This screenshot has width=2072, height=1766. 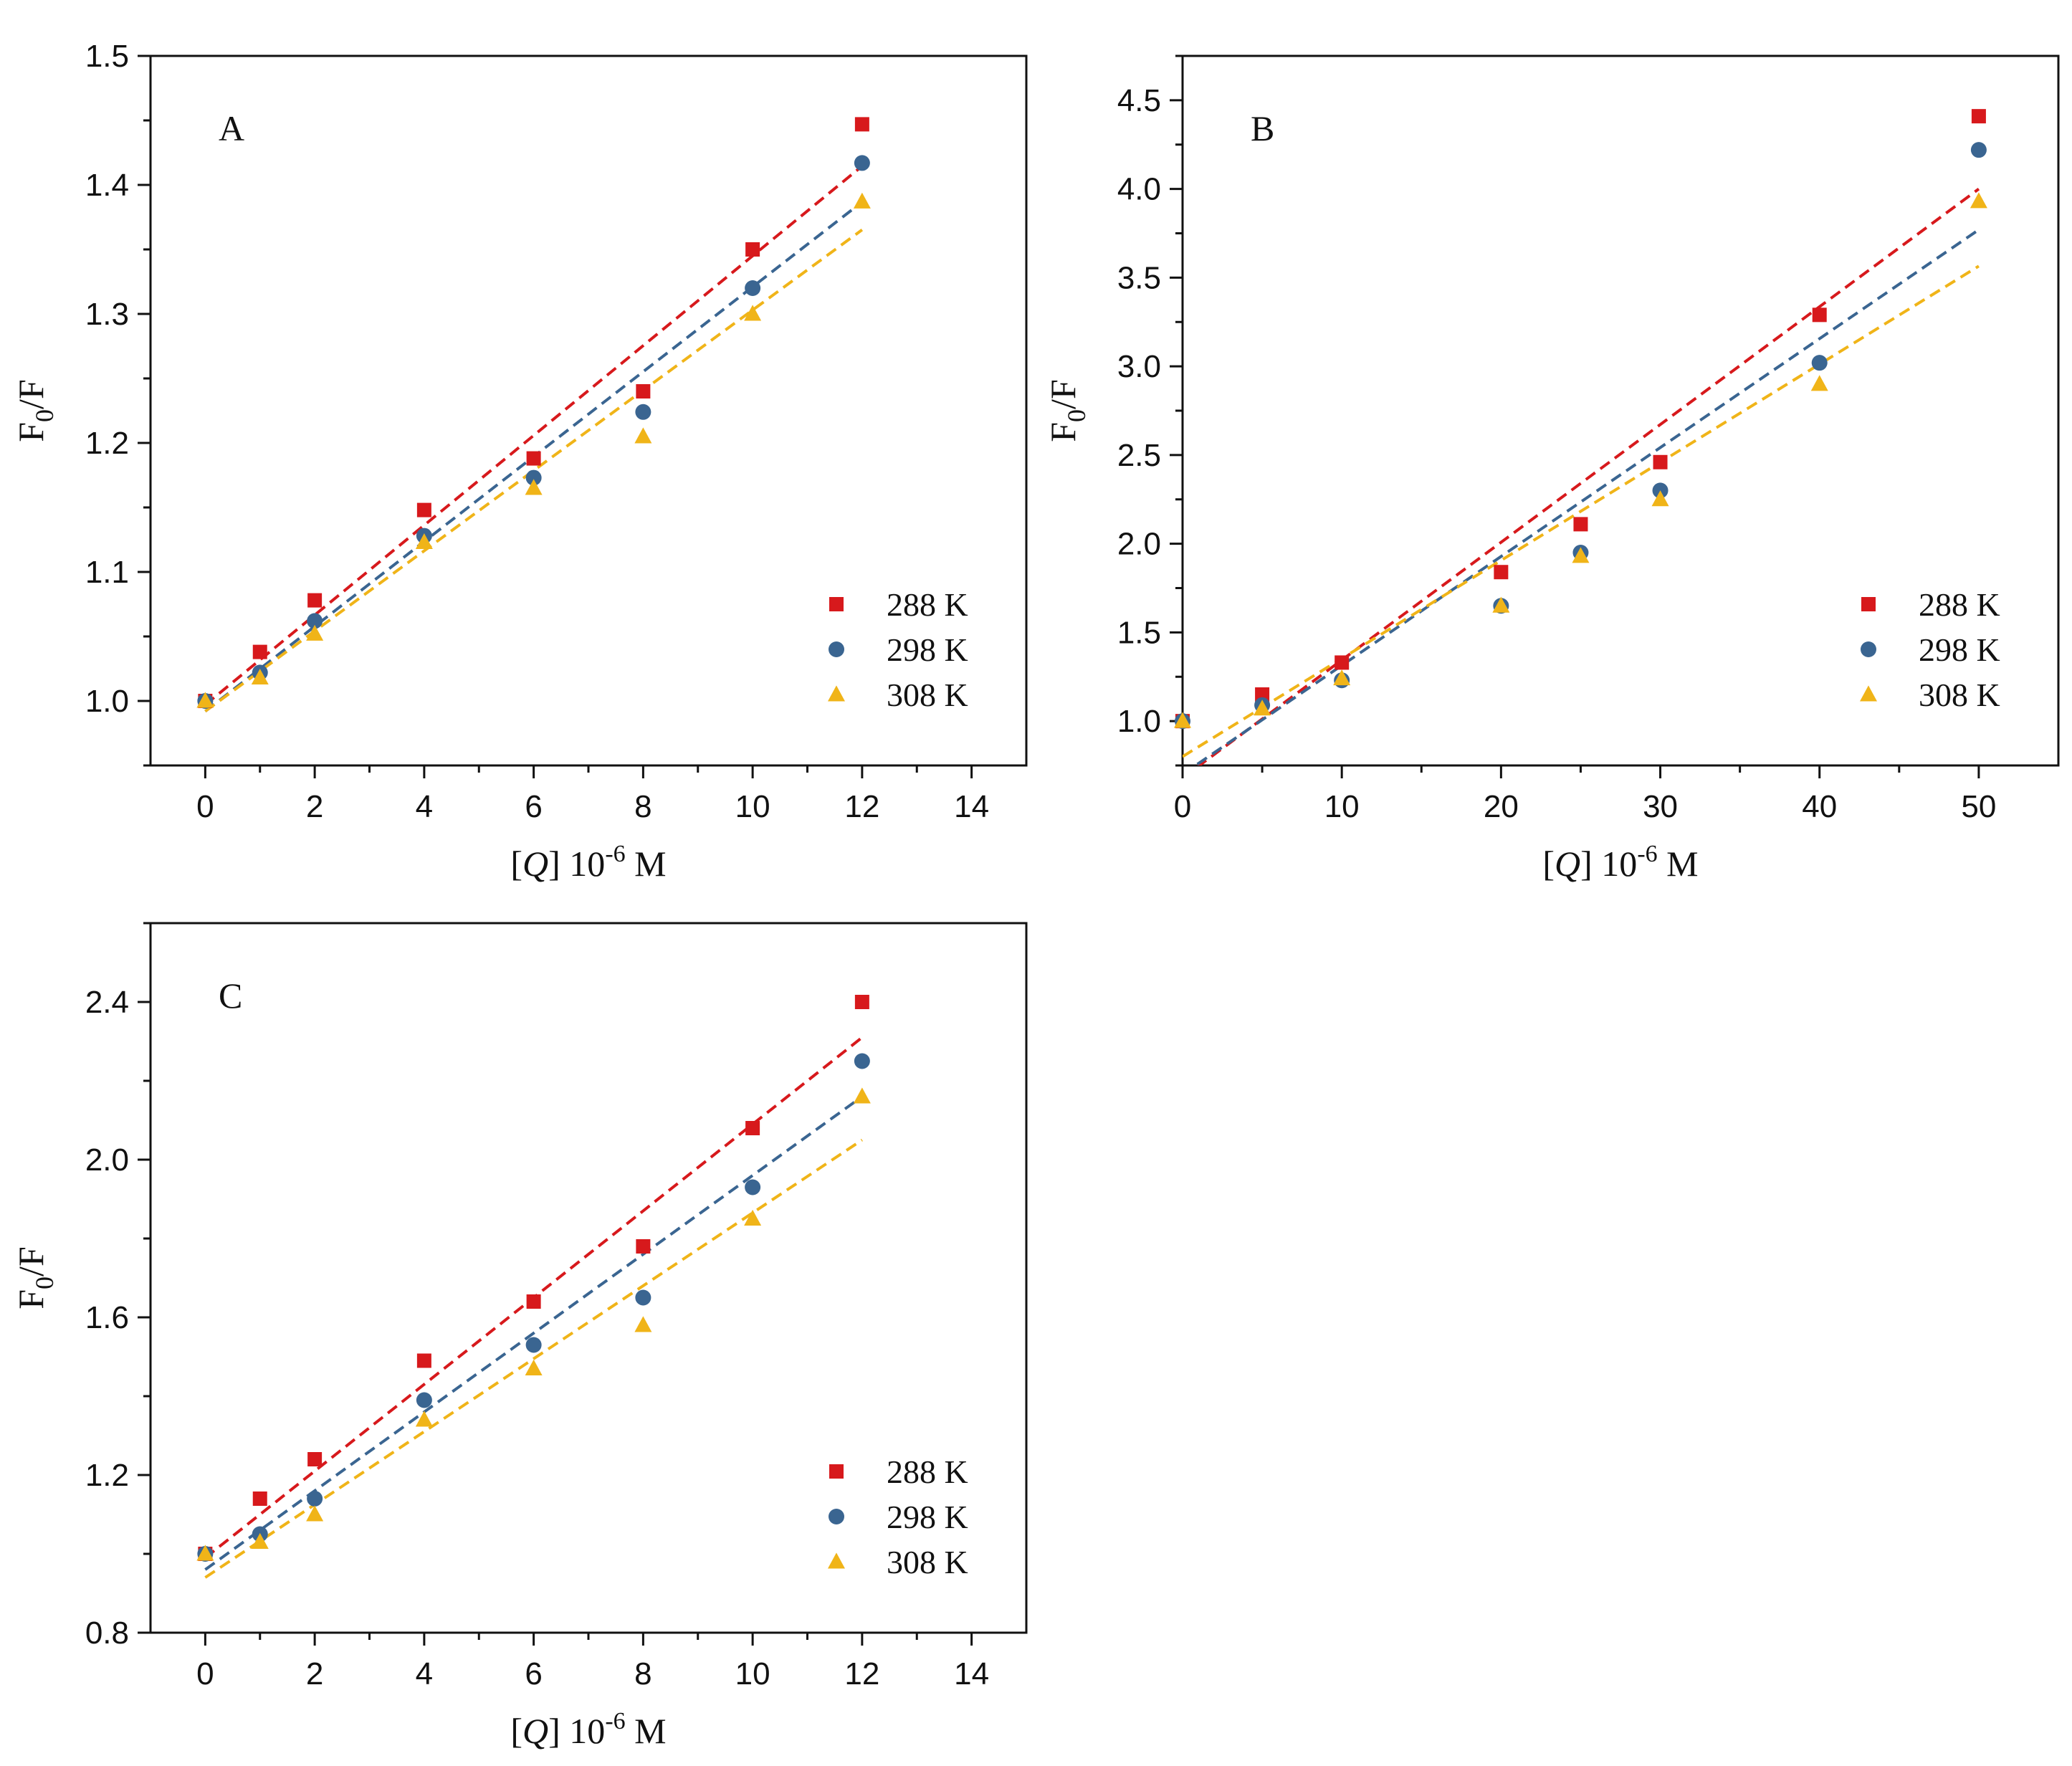 I want to click on y-tick-label: 1.6, so click(x=107, y=1317).